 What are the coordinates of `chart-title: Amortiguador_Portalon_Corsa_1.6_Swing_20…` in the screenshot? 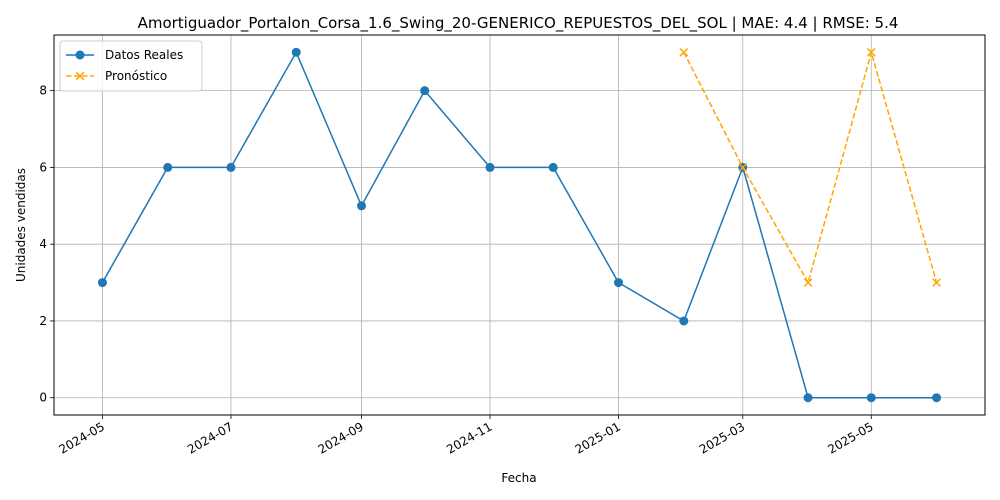 It's located at (518, 23).